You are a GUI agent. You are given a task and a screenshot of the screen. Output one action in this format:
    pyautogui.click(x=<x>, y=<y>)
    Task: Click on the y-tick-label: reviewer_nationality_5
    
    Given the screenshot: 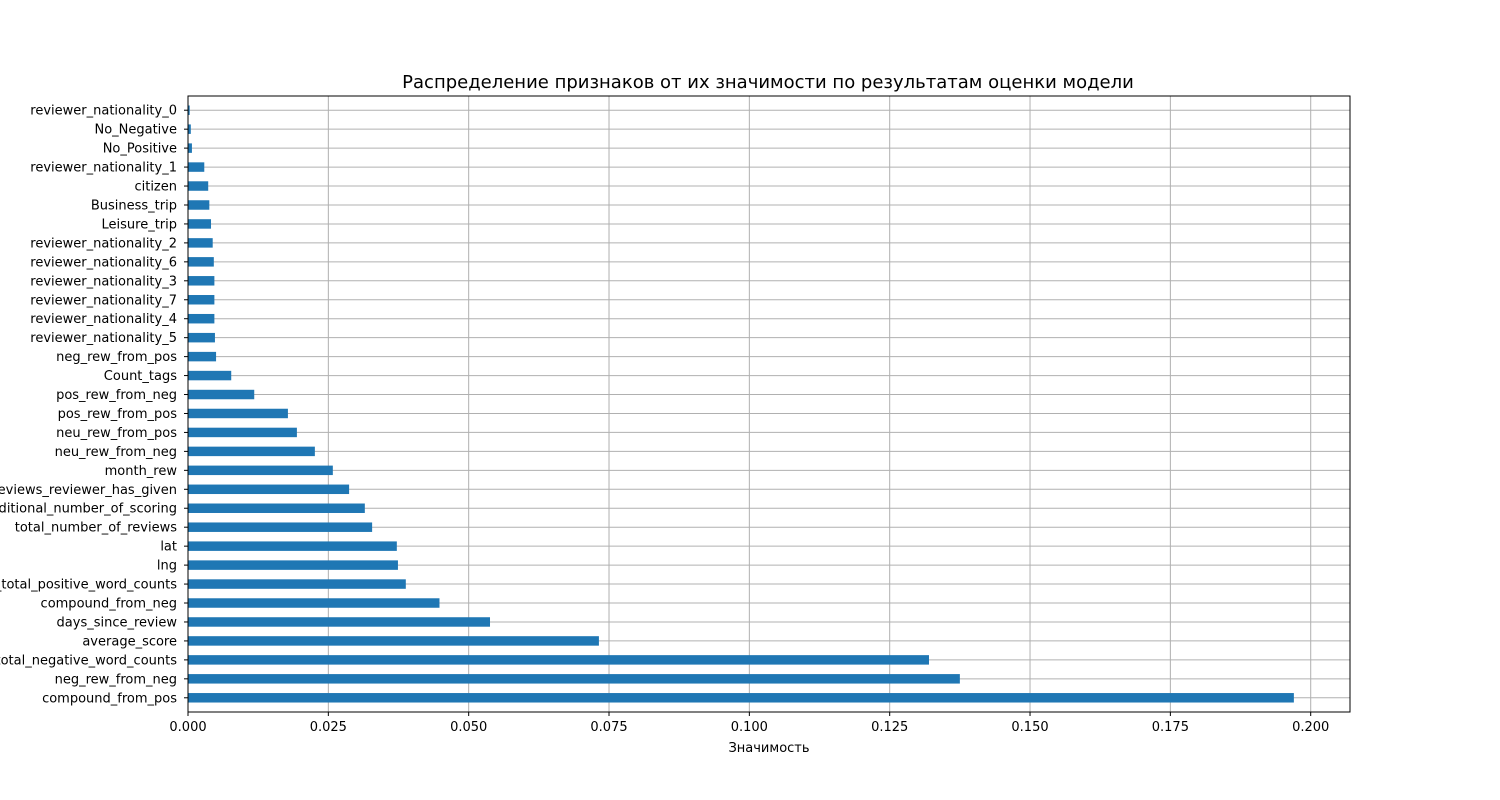 What is the action you would take?
    pyautogui.click(x=103, y=338)
    